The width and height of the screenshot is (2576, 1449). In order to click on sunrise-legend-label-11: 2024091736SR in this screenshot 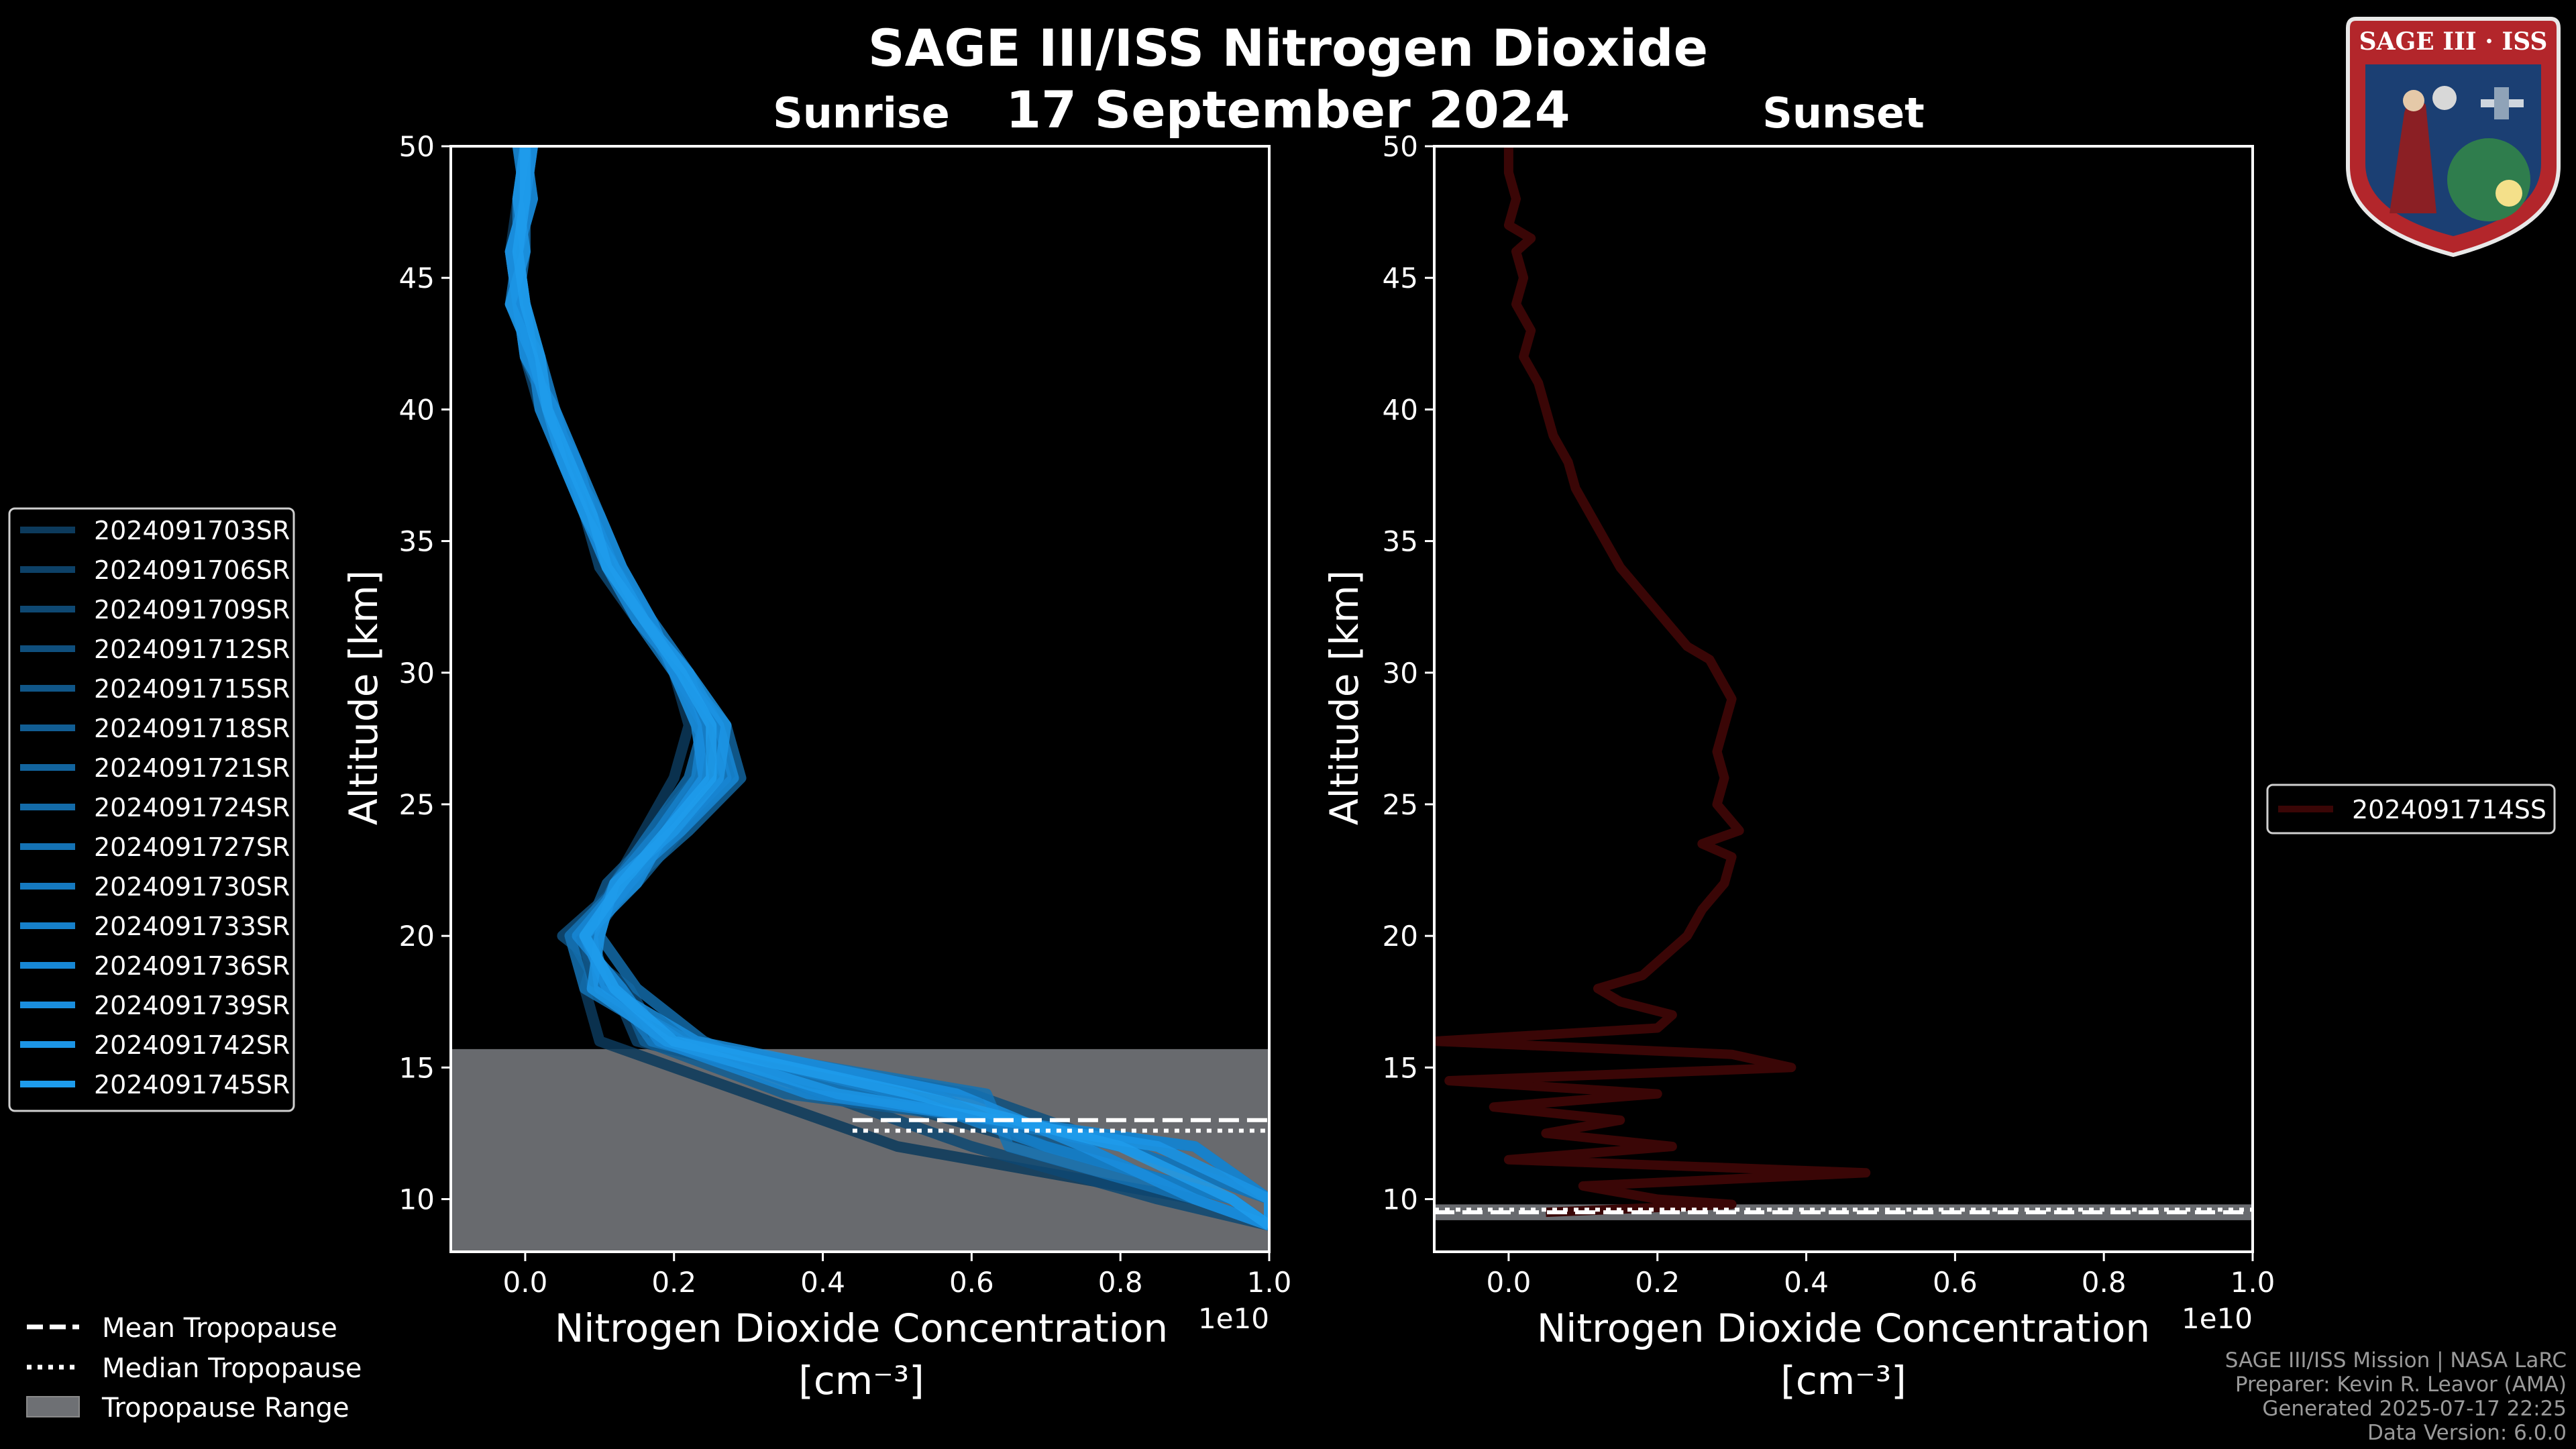, I will do `click(192, 966)`.